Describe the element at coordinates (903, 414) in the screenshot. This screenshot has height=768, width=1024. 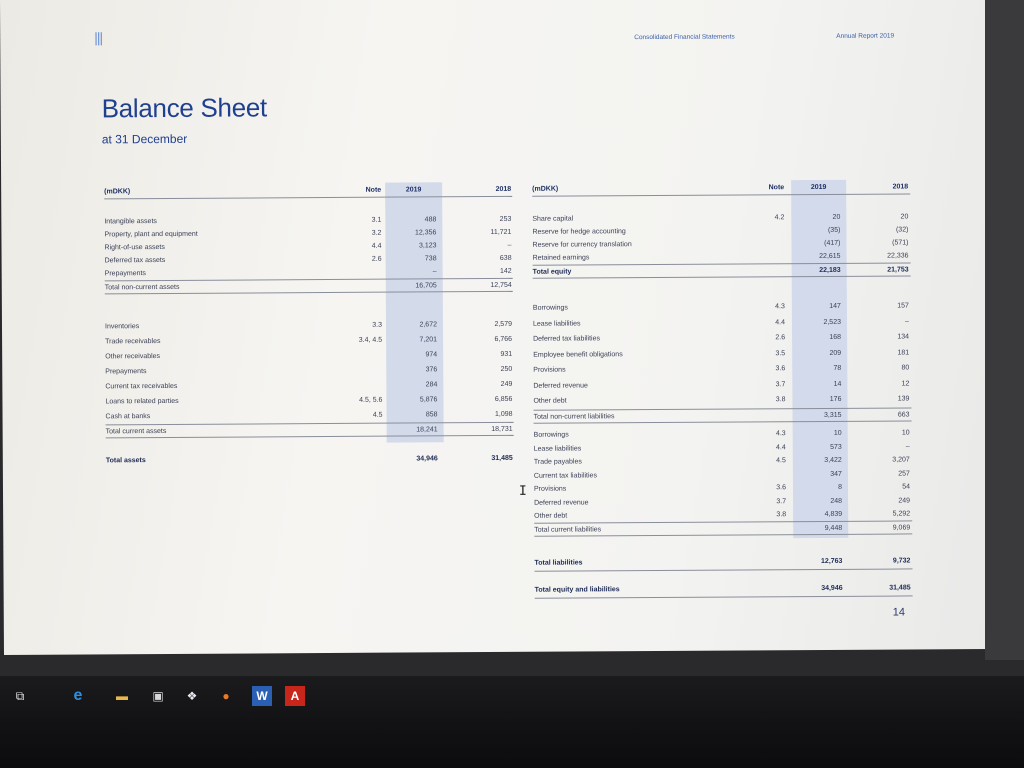
I see `ncl-total-2018: 663` at that location.